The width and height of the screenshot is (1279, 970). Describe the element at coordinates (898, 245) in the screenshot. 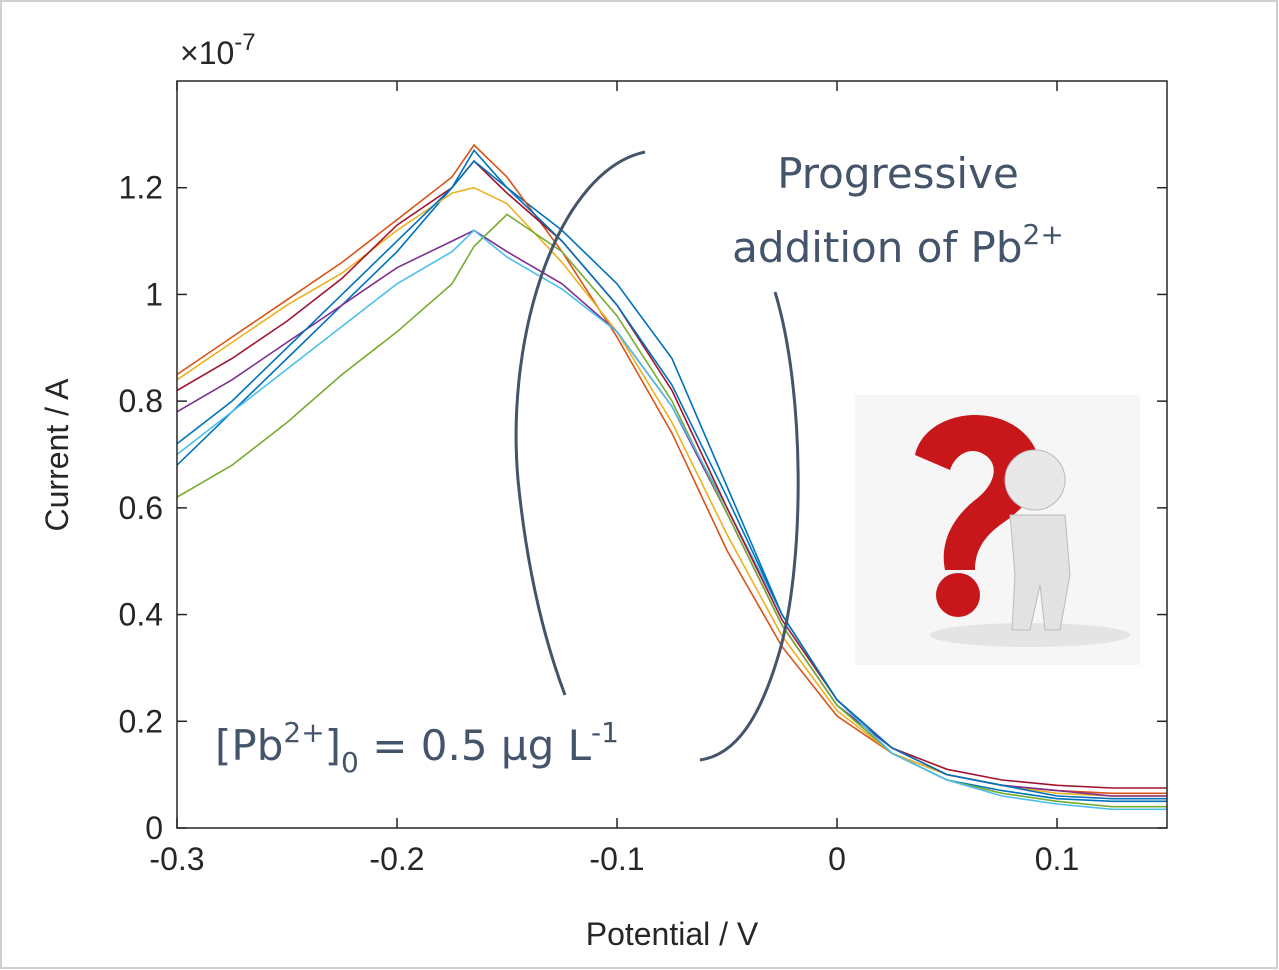

I see `annotation: addition of Pb2+` at that location.